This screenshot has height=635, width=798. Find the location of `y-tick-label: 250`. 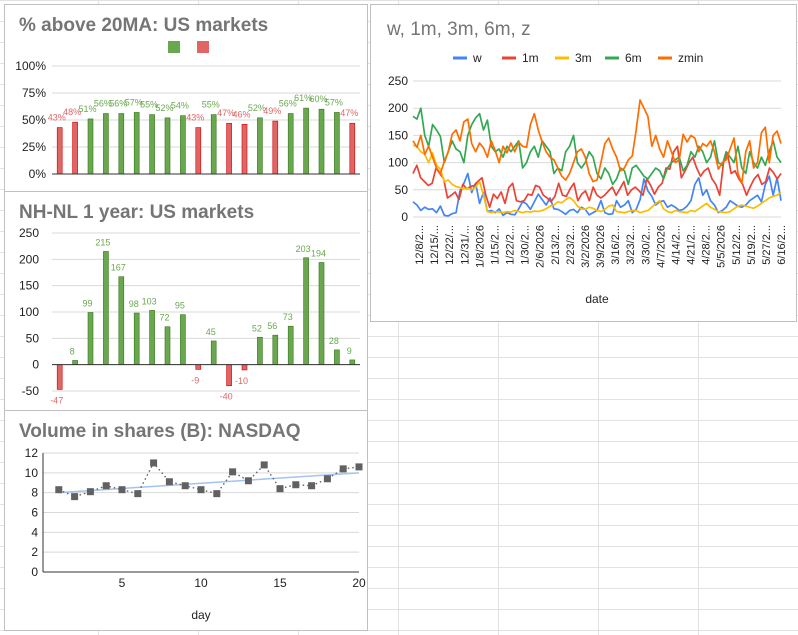

y-tick-label: 250 is located at coordinates (29, 233).